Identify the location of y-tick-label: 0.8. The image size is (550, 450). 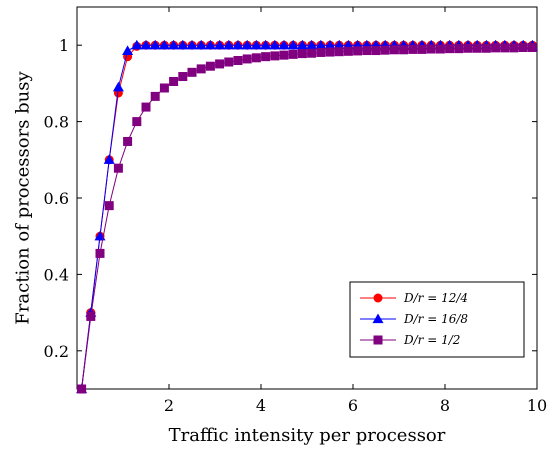
(56, 122).